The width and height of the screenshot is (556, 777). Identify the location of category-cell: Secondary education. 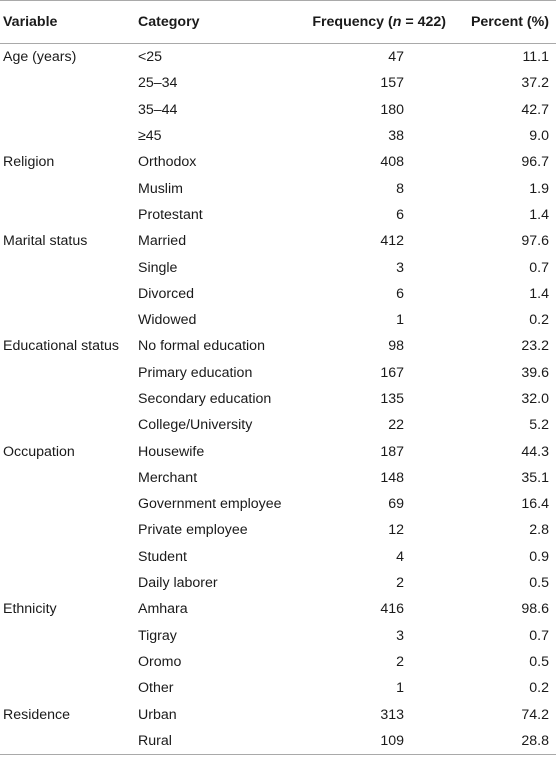
(205, 399).